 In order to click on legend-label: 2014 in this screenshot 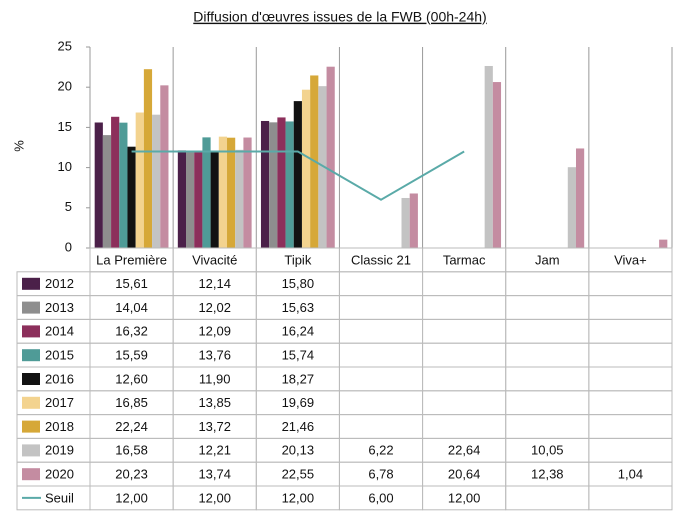, I will do `click(59, 331)`.